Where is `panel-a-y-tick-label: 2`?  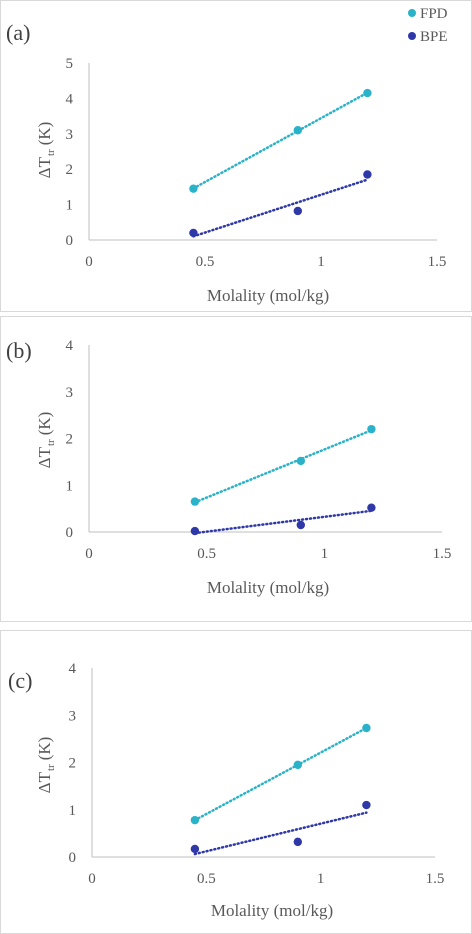 panel-a-y-tick-label: 2 is located at coordinates (70, 170).